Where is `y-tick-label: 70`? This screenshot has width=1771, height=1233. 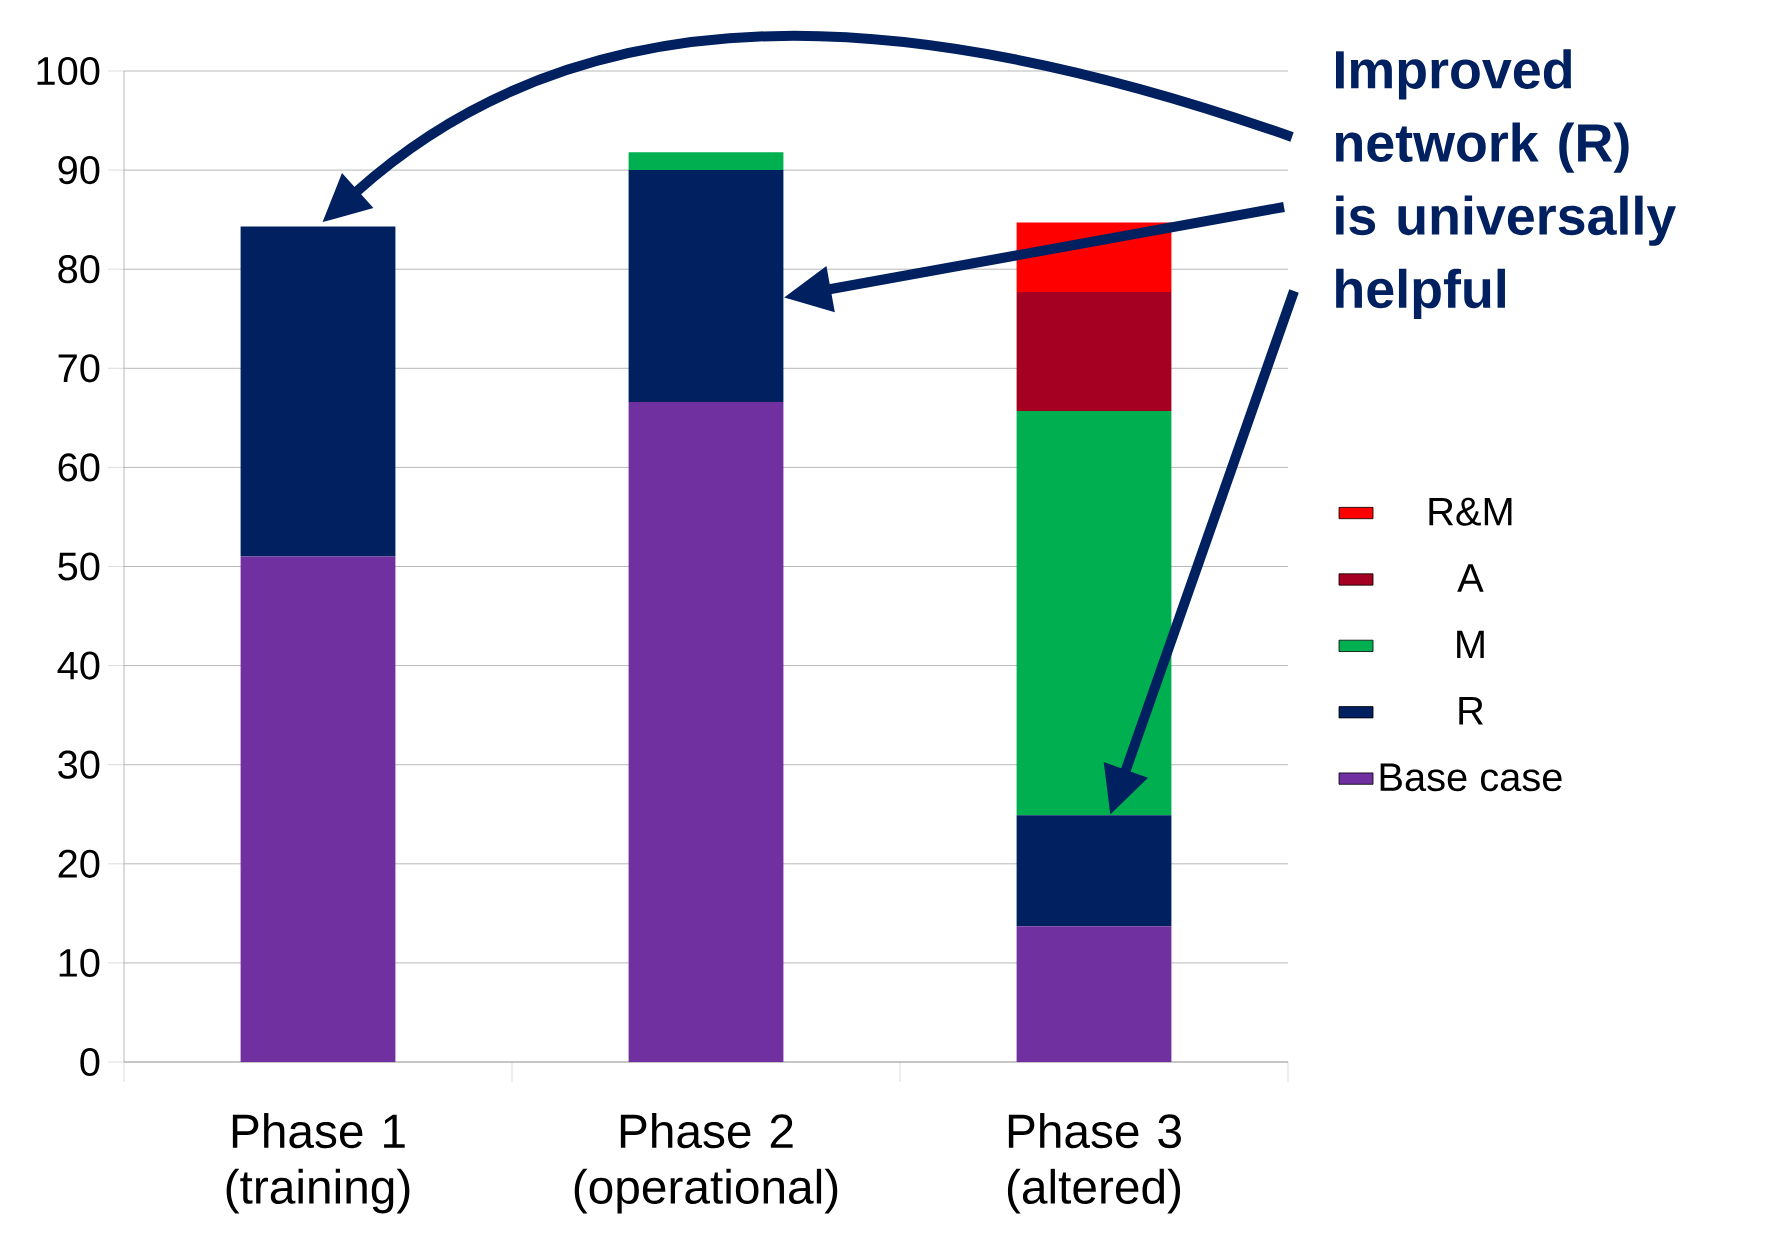
y-tick-label: 70 is located at coordinates (79, 368).